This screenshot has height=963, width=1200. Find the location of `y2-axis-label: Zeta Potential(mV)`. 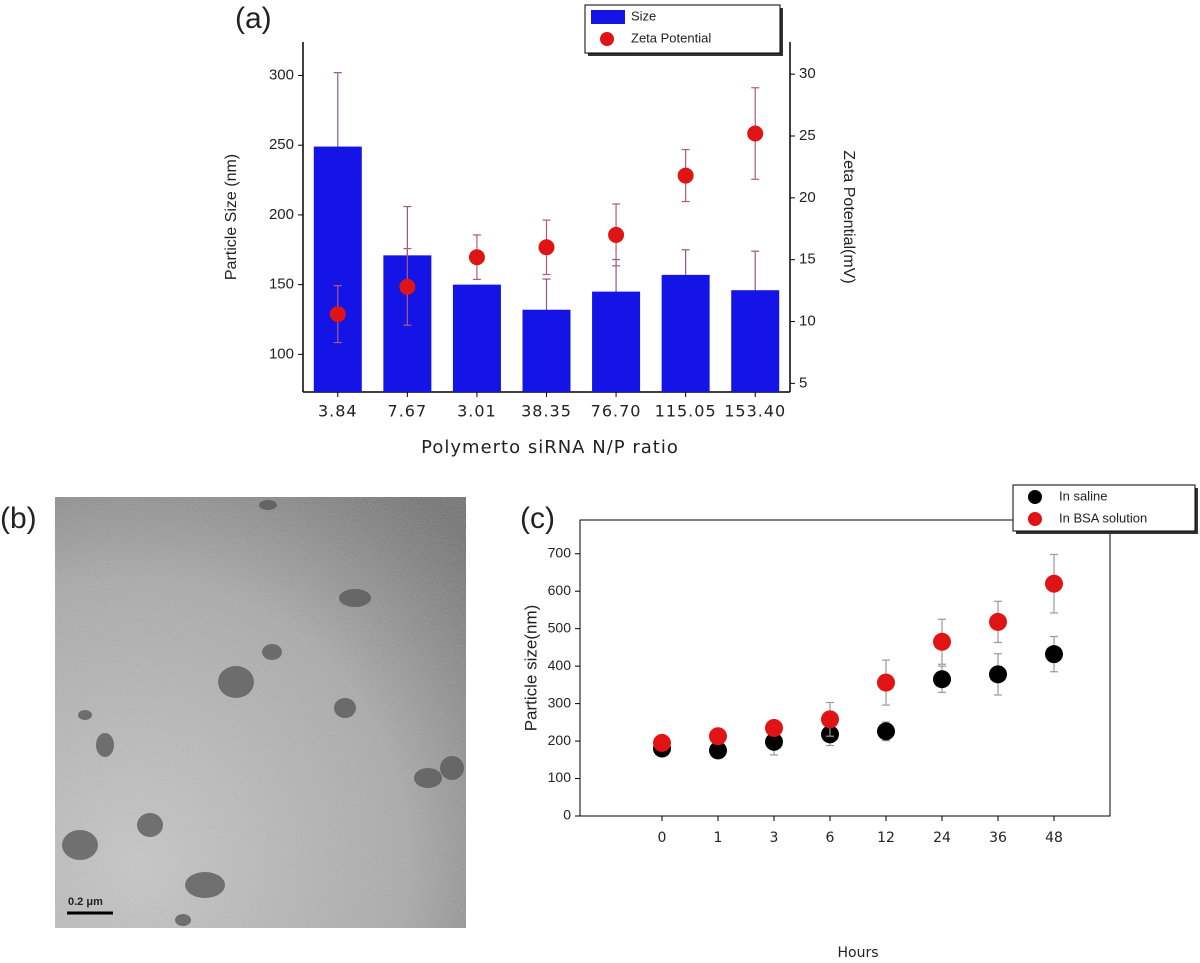

y2-axis-label: Zeta Potential(mV) is located at coordinates (848, 216).